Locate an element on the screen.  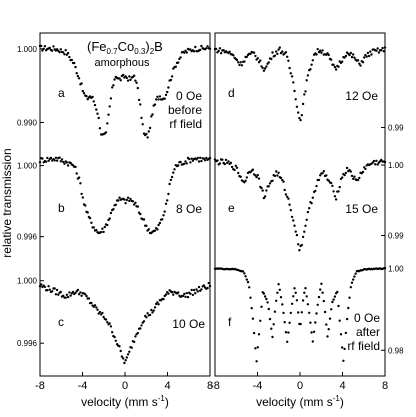
panel-annotation-e-0: 15 Oe is located at coordinates (361, 209).